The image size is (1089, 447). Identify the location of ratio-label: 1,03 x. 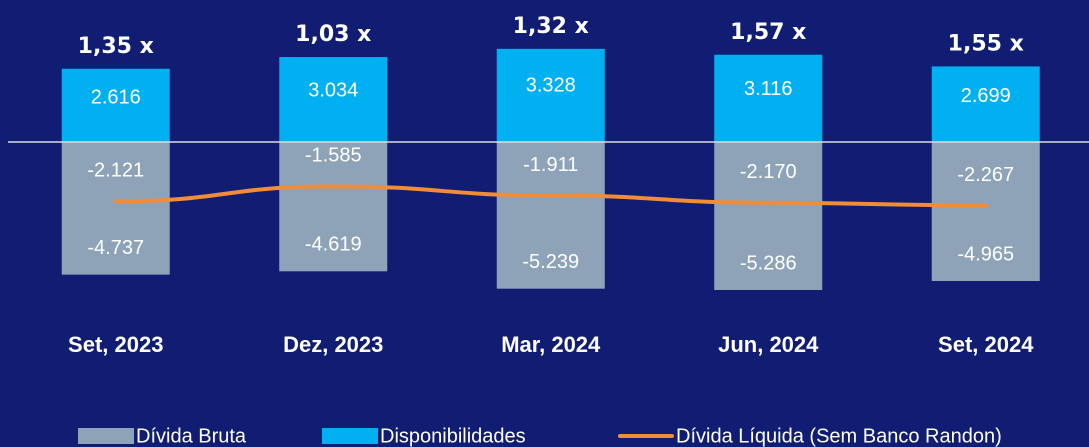
(333, 34).